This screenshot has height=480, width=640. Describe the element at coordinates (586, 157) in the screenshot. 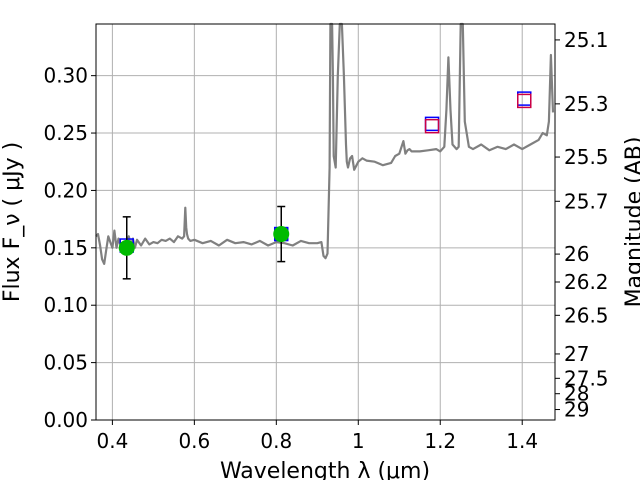

I see `y2-tick-label-2: 25.5` at that location.